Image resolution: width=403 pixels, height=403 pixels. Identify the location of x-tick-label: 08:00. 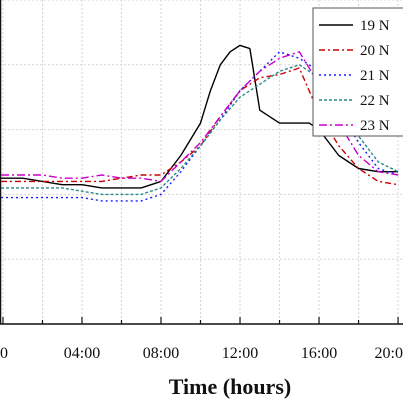
(161, 353).